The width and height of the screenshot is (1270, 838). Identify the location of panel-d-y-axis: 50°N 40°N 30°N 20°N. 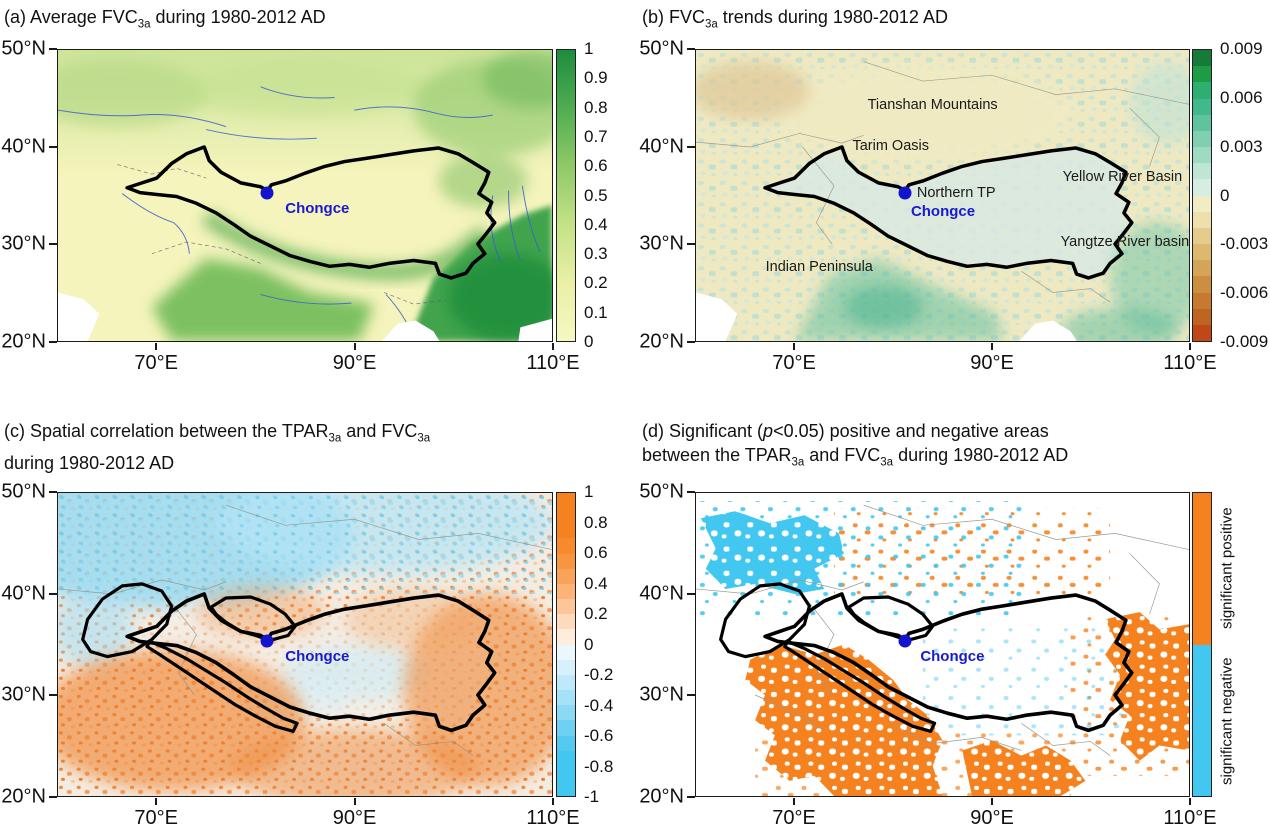
(667, 644).